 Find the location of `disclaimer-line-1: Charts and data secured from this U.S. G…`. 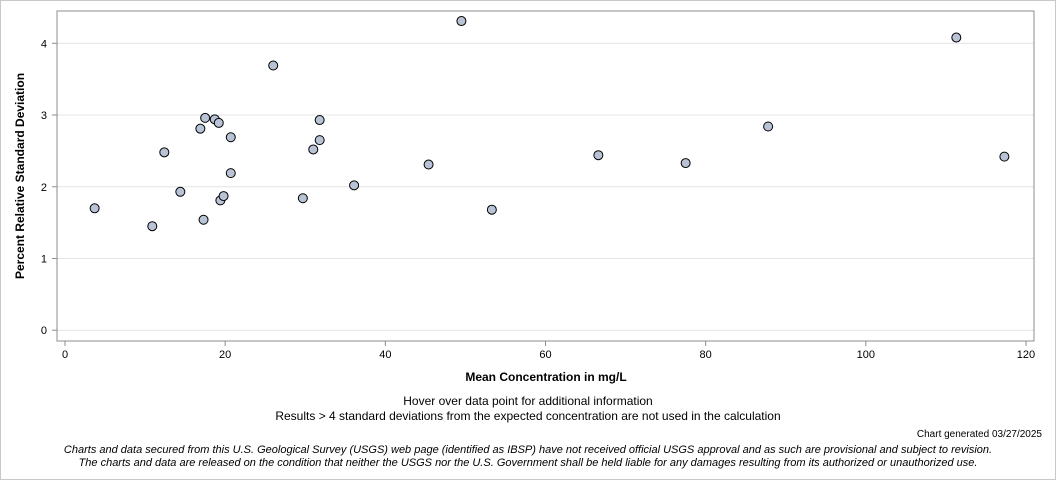

disclaimer-line-1: Charts and data secured from this U.S. G… is located at coordinates (528, 450).